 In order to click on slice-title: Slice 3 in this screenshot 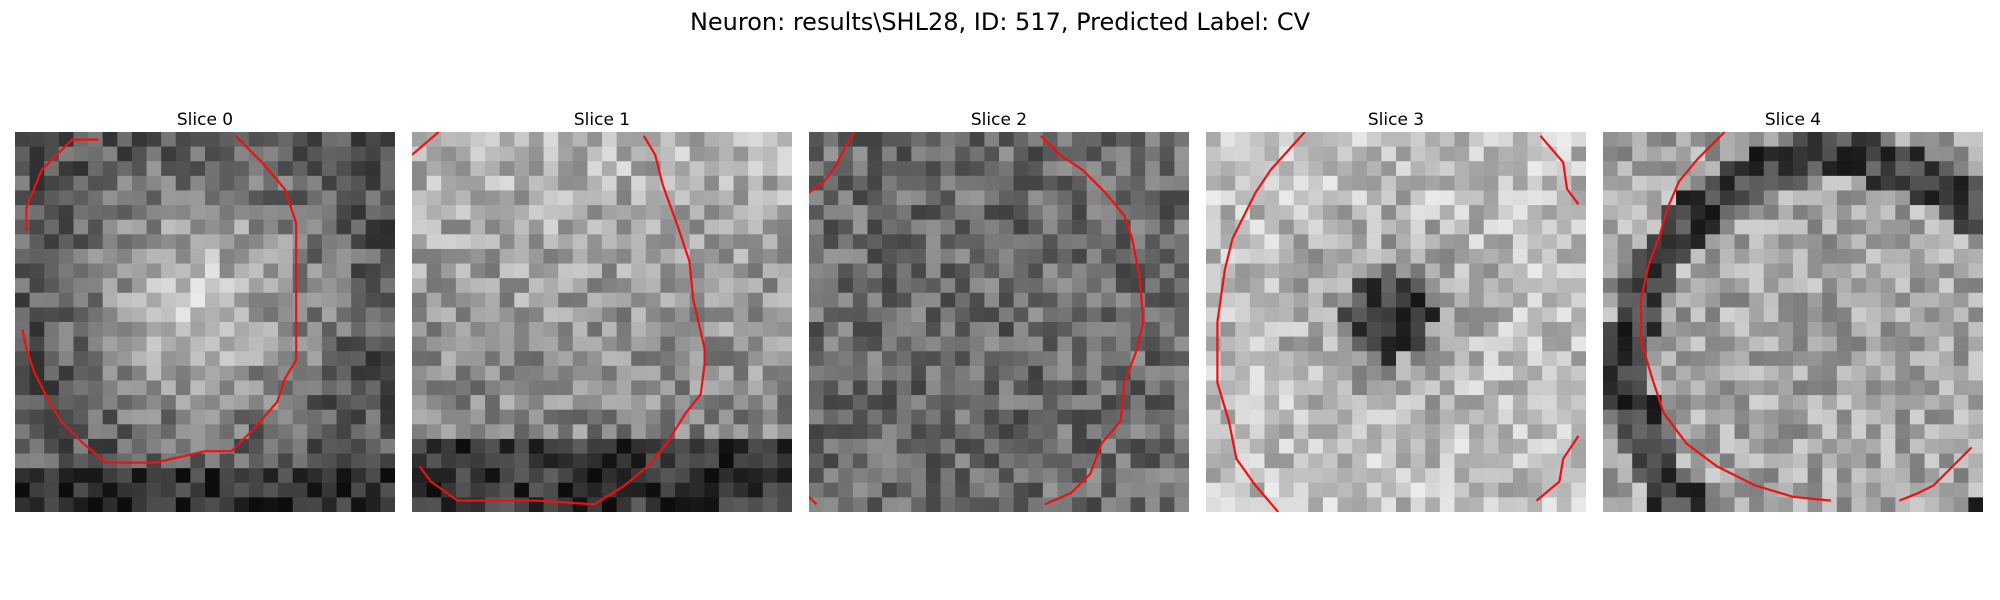, I will do `click(1396, 120)`.